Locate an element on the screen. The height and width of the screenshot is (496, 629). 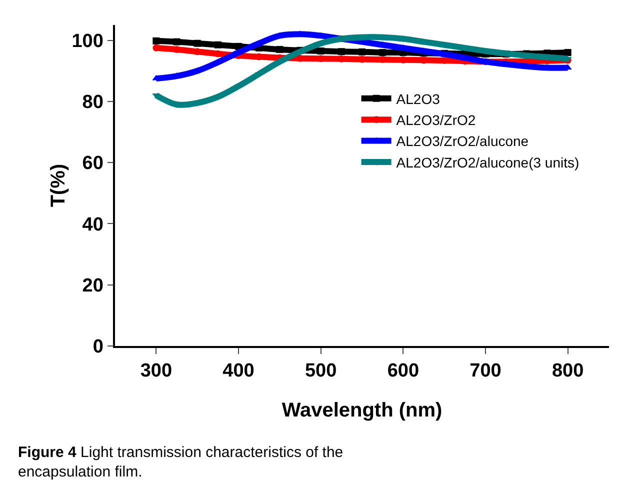
x-tick-label: 600 is located at coordinates (403, 371).